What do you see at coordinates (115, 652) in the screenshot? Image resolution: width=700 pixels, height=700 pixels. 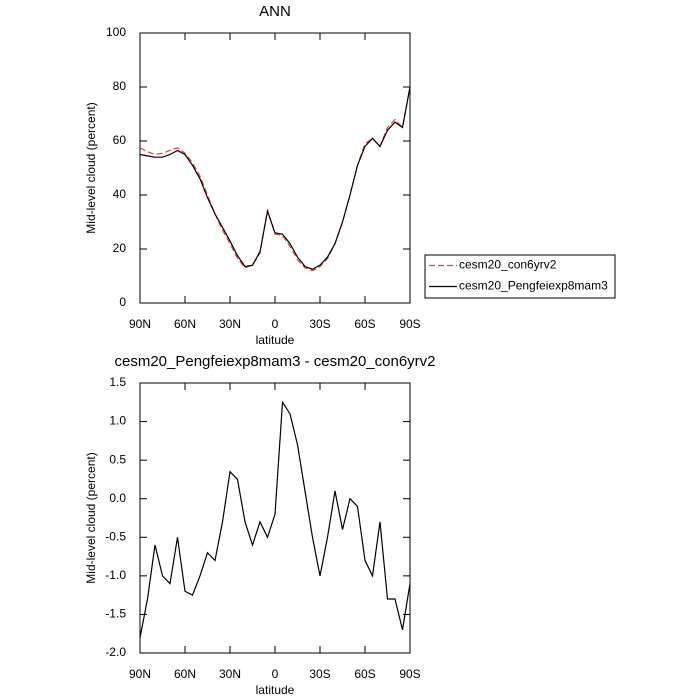 I see `y-tick-label: -2.0` at bounding box center [115, 652].